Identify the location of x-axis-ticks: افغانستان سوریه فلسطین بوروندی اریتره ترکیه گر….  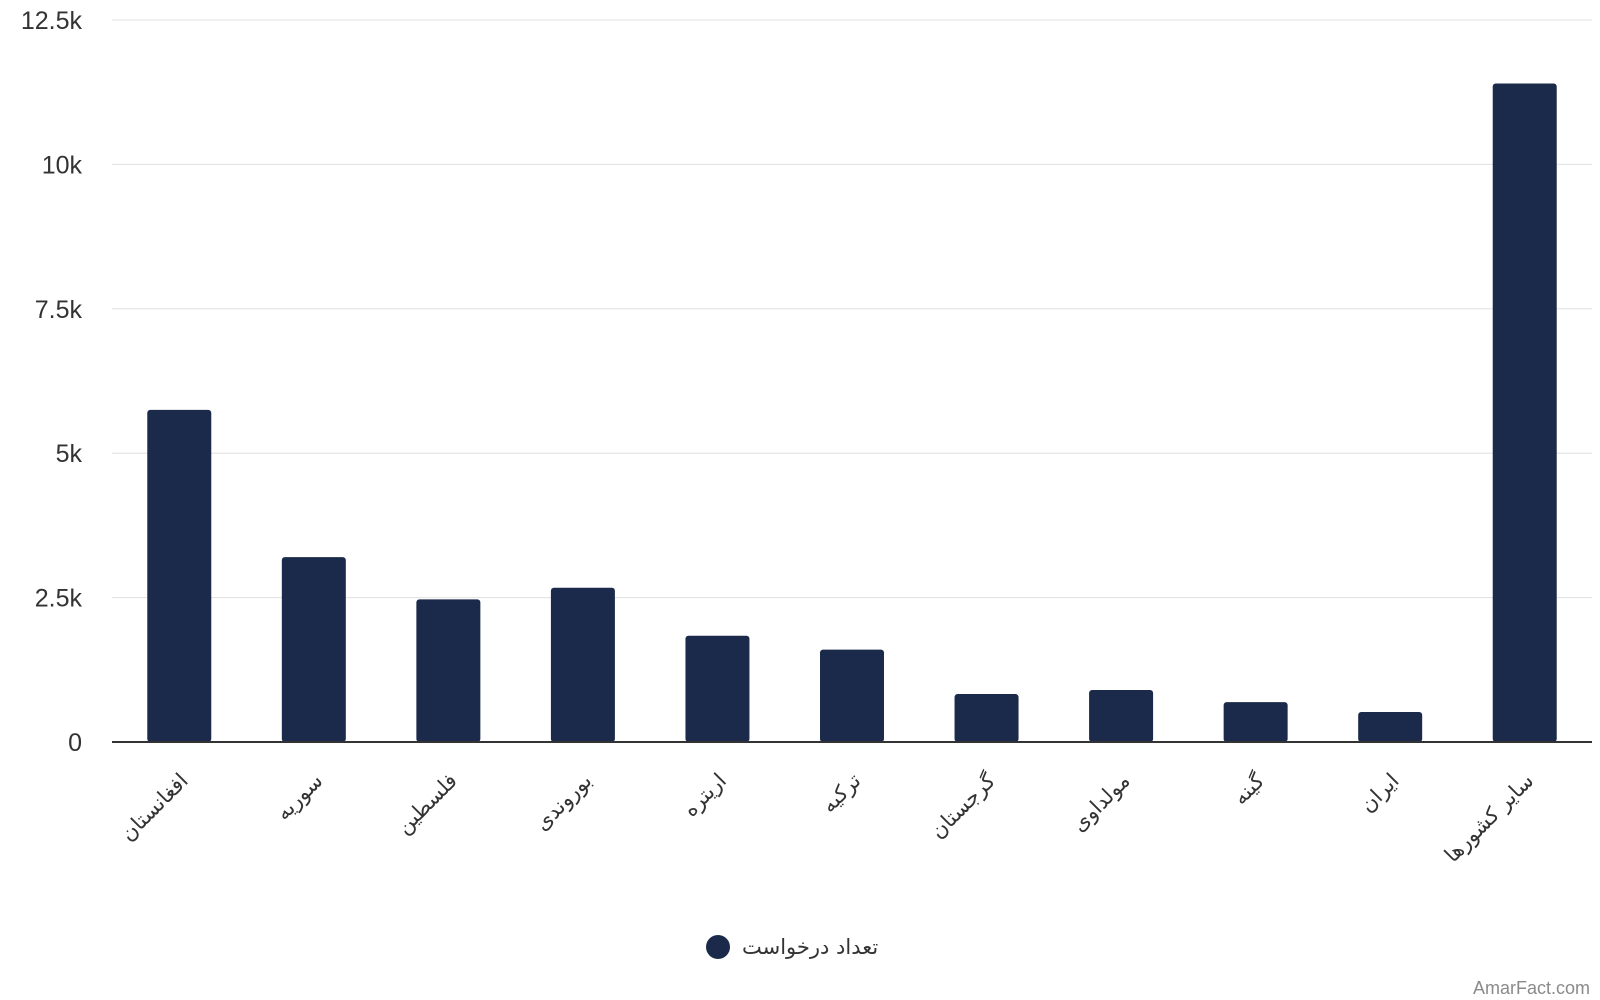
(827, 817).